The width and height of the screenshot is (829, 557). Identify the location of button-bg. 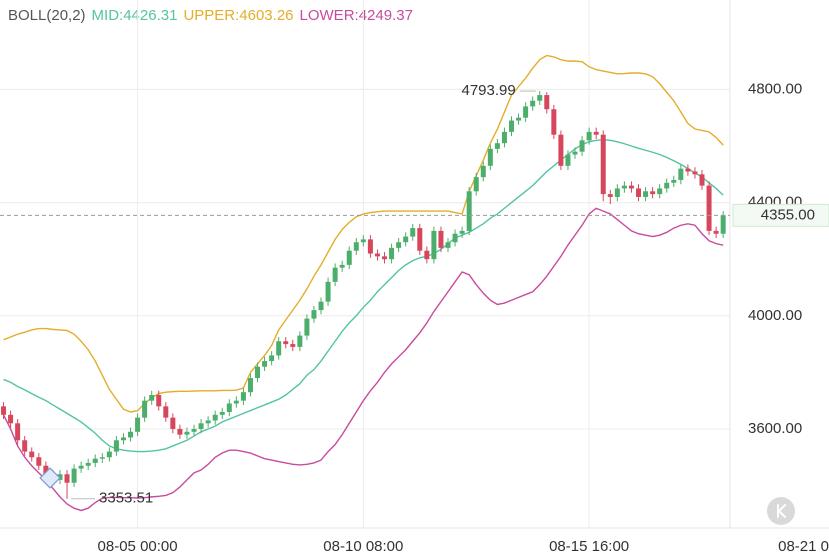
(781, 511).